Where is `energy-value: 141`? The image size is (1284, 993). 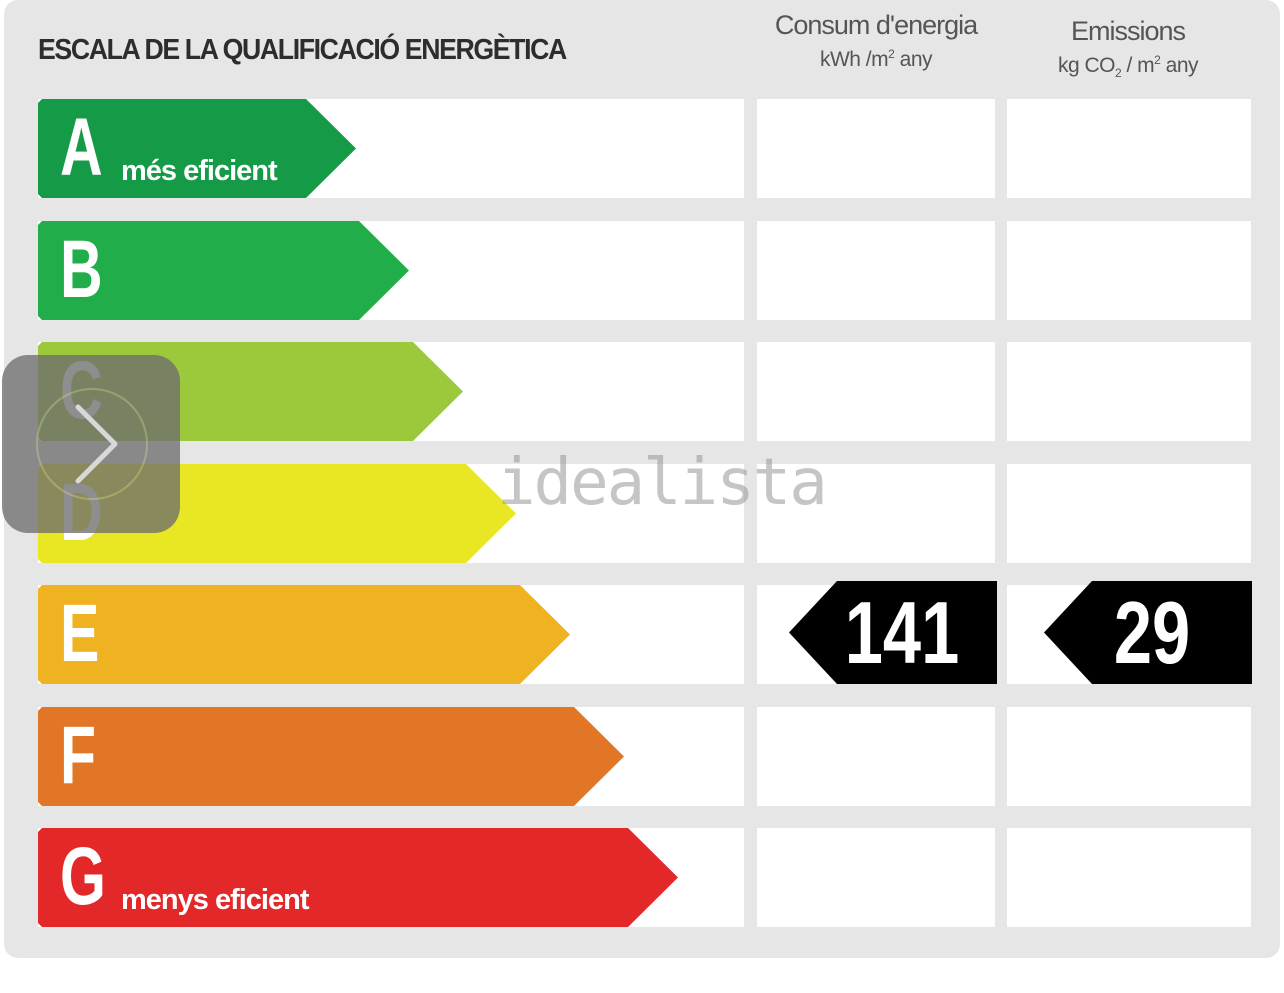
energy-value: 141 is located at coordinates (902, 632).